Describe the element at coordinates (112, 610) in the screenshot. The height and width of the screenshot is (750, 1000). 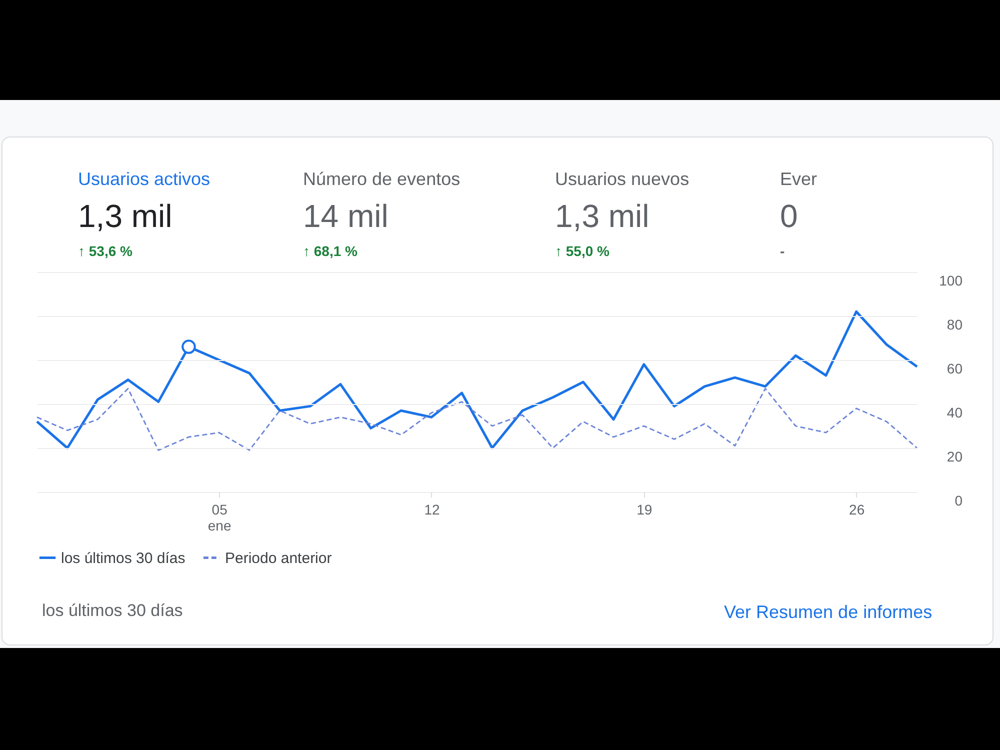
I see `text: los últimos 30 días` at that location.